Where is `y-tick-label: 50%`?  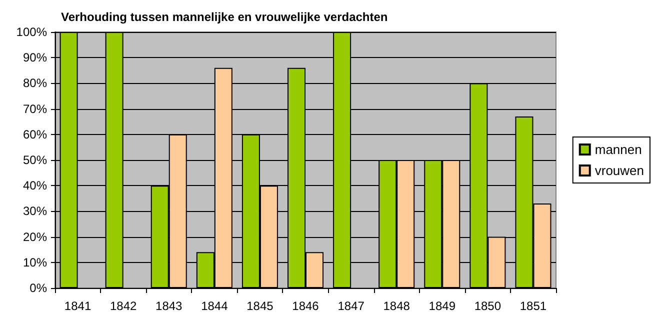
y-tick-label: 50% is located at coordinates (35, 160).